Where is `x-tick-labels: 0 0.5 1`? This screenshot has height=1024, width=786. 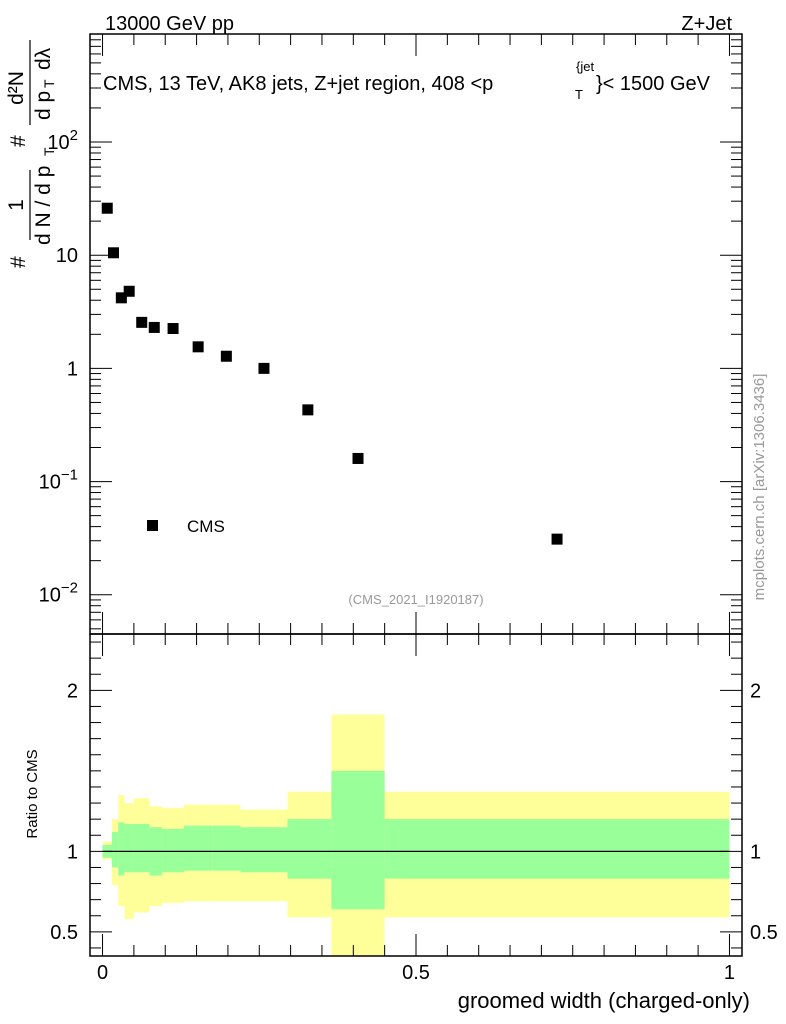 x-tick-labels: 0 0.5 1 is located at coordinates (416, 973).